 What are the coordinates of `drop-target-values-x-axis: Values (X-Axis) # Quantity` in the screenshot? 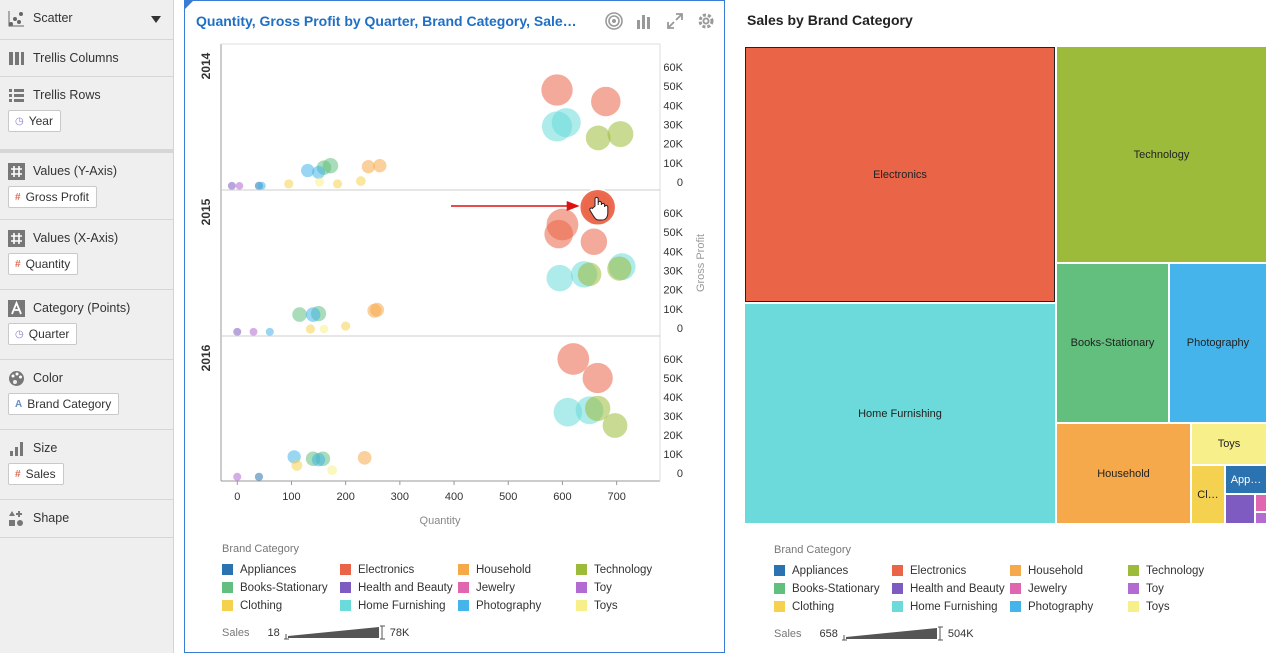 It's located at (86, 255).